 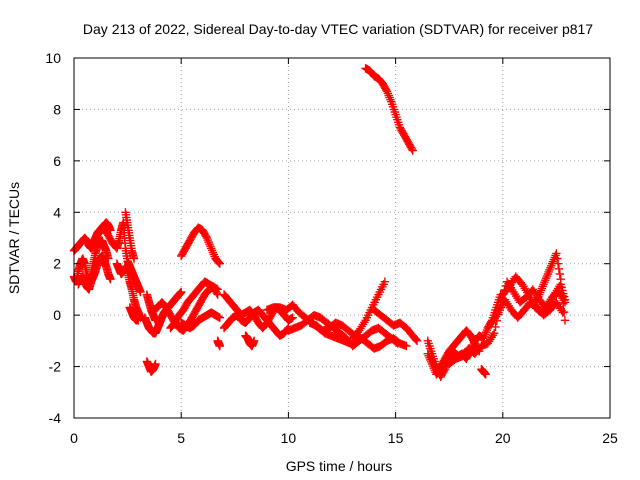 I want to click on x-axis-label: GPS time / hours, so click(x=339, y=466).